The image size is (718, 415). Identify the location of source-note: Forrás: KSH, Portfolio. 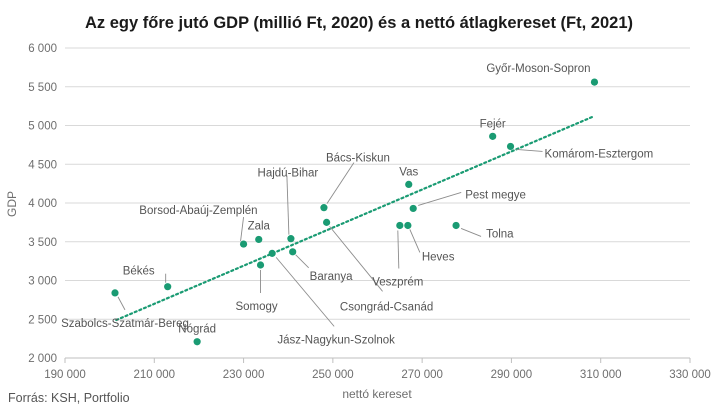
(69, 398).